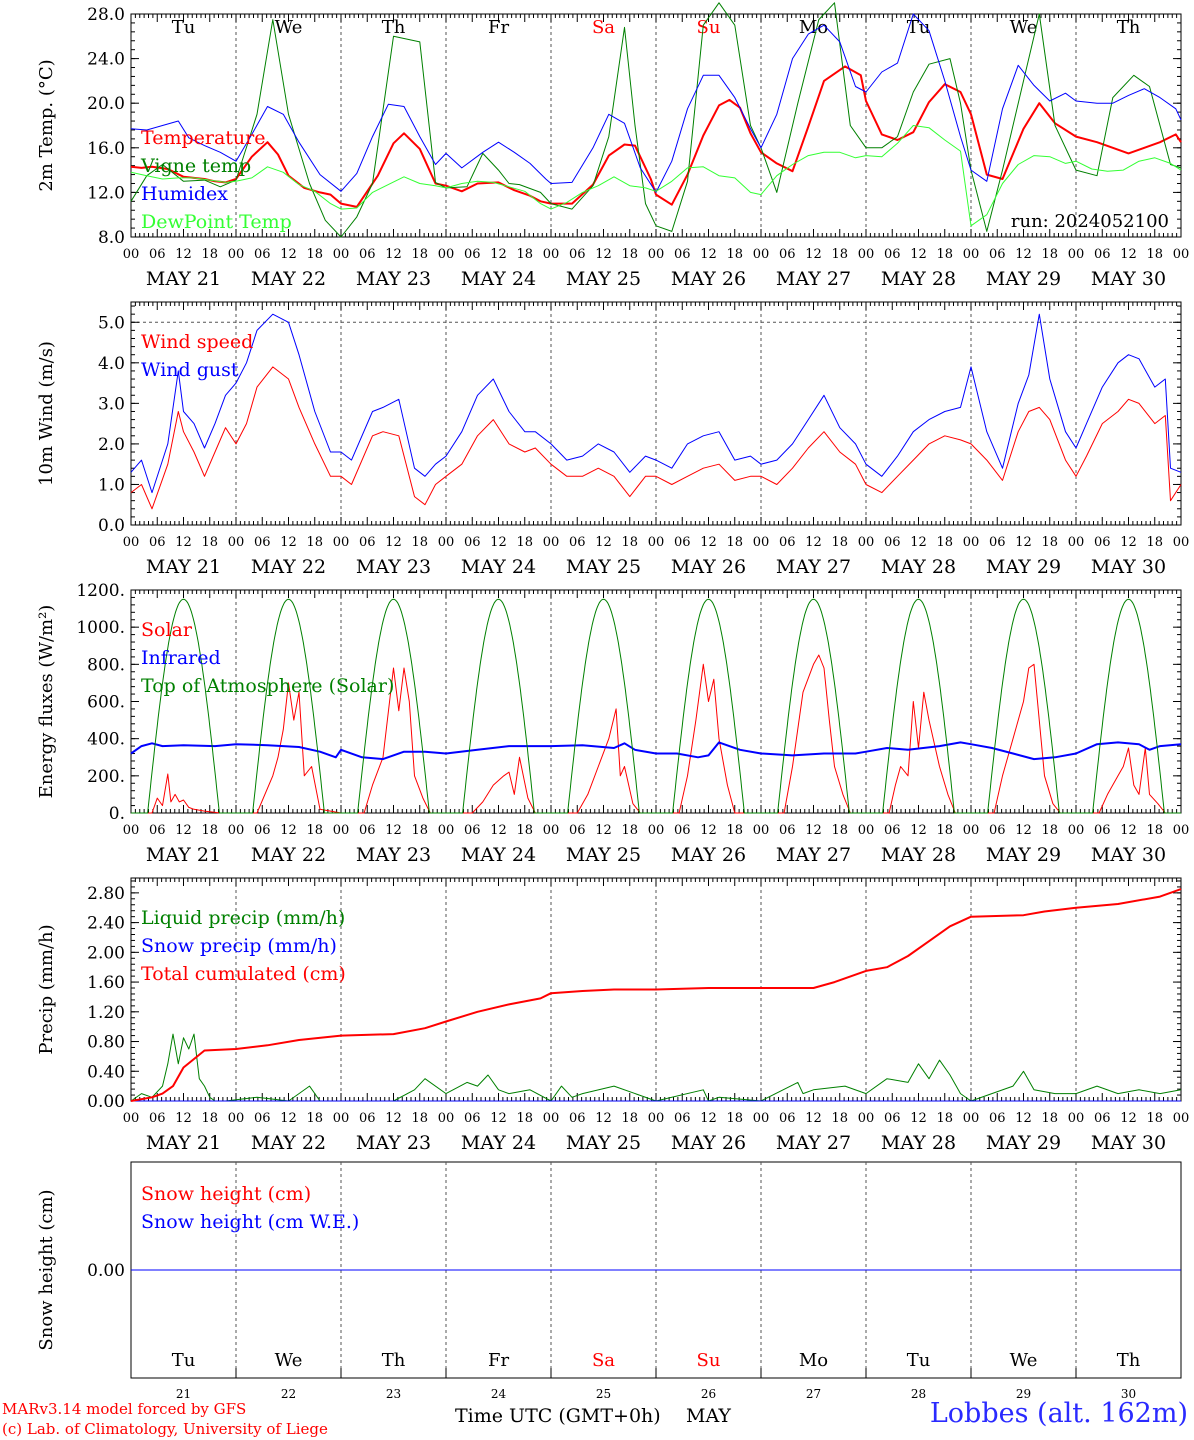 The image size is (1194, 1440). I want to click on legend-entry: Humidex, so click(184, 194).